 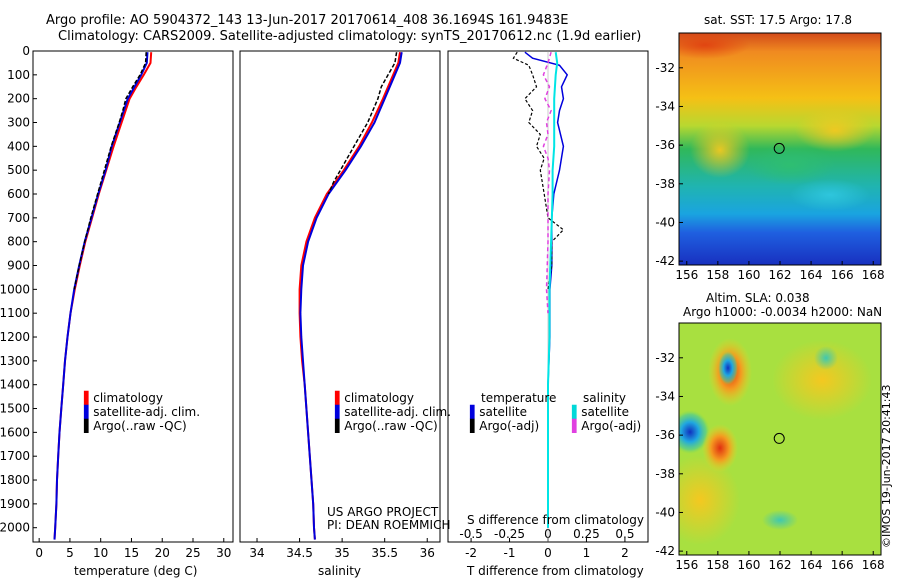 What do you see at coordinates (783, 312) in the screenshot?
I see `sla-map-subtitle: Argo h1000: -0.0034 h2000: NaN` at bounding box center [783, 312].